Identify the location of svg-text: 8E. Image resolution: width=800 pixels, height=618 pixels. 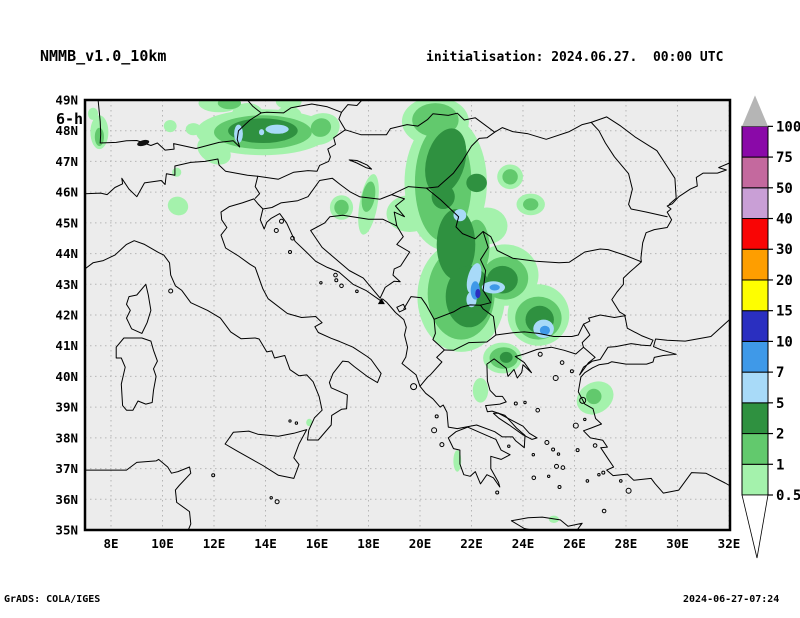
(110, 543).